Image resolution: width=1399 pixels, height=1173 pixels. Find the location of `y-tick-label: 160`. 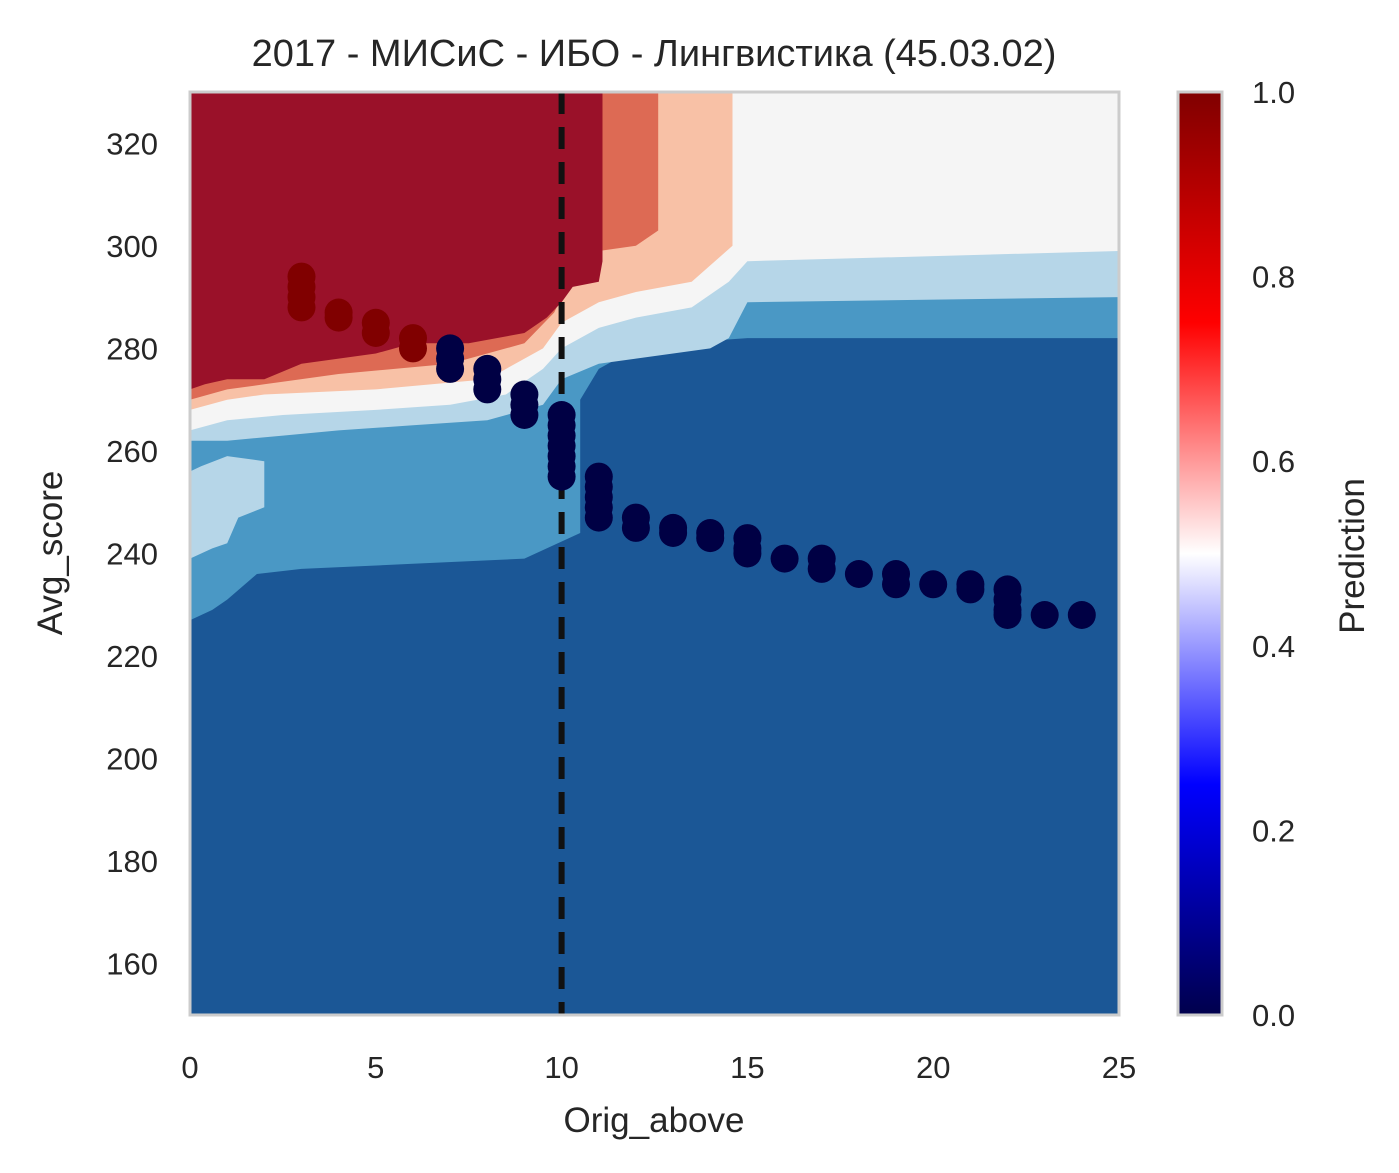

y-tick-label: 160 is located at coordinates (132, 964).